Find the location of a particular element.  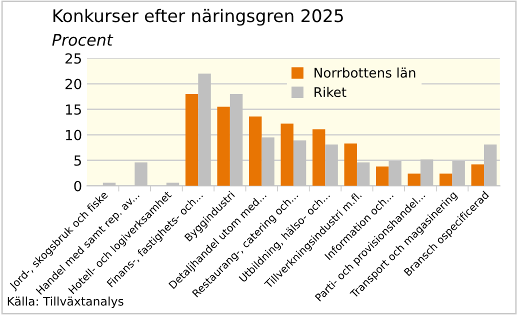

y-tick-label: 0 is located at coordinates (78, 186).